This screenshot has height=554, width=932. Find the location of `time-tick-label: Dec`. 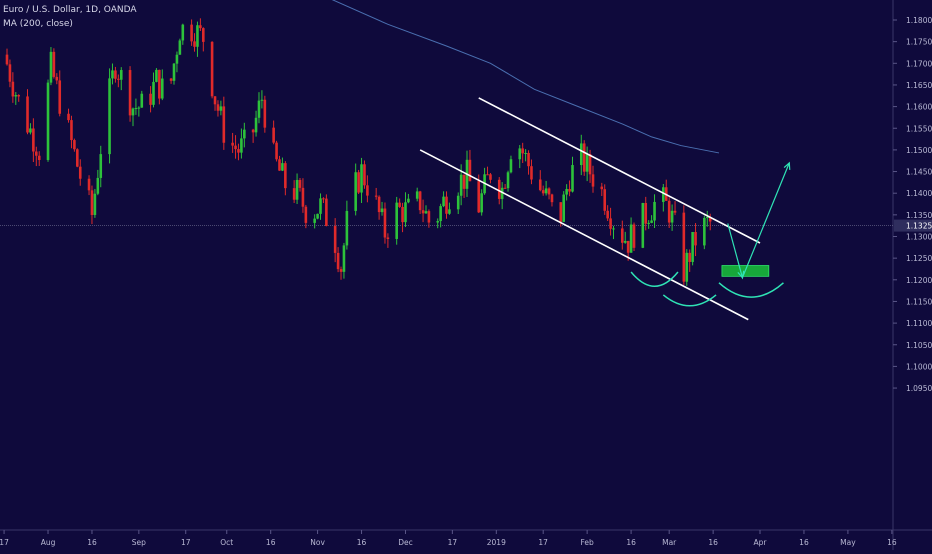

time-tick-label: Dec is located at coordinates (405, 542).